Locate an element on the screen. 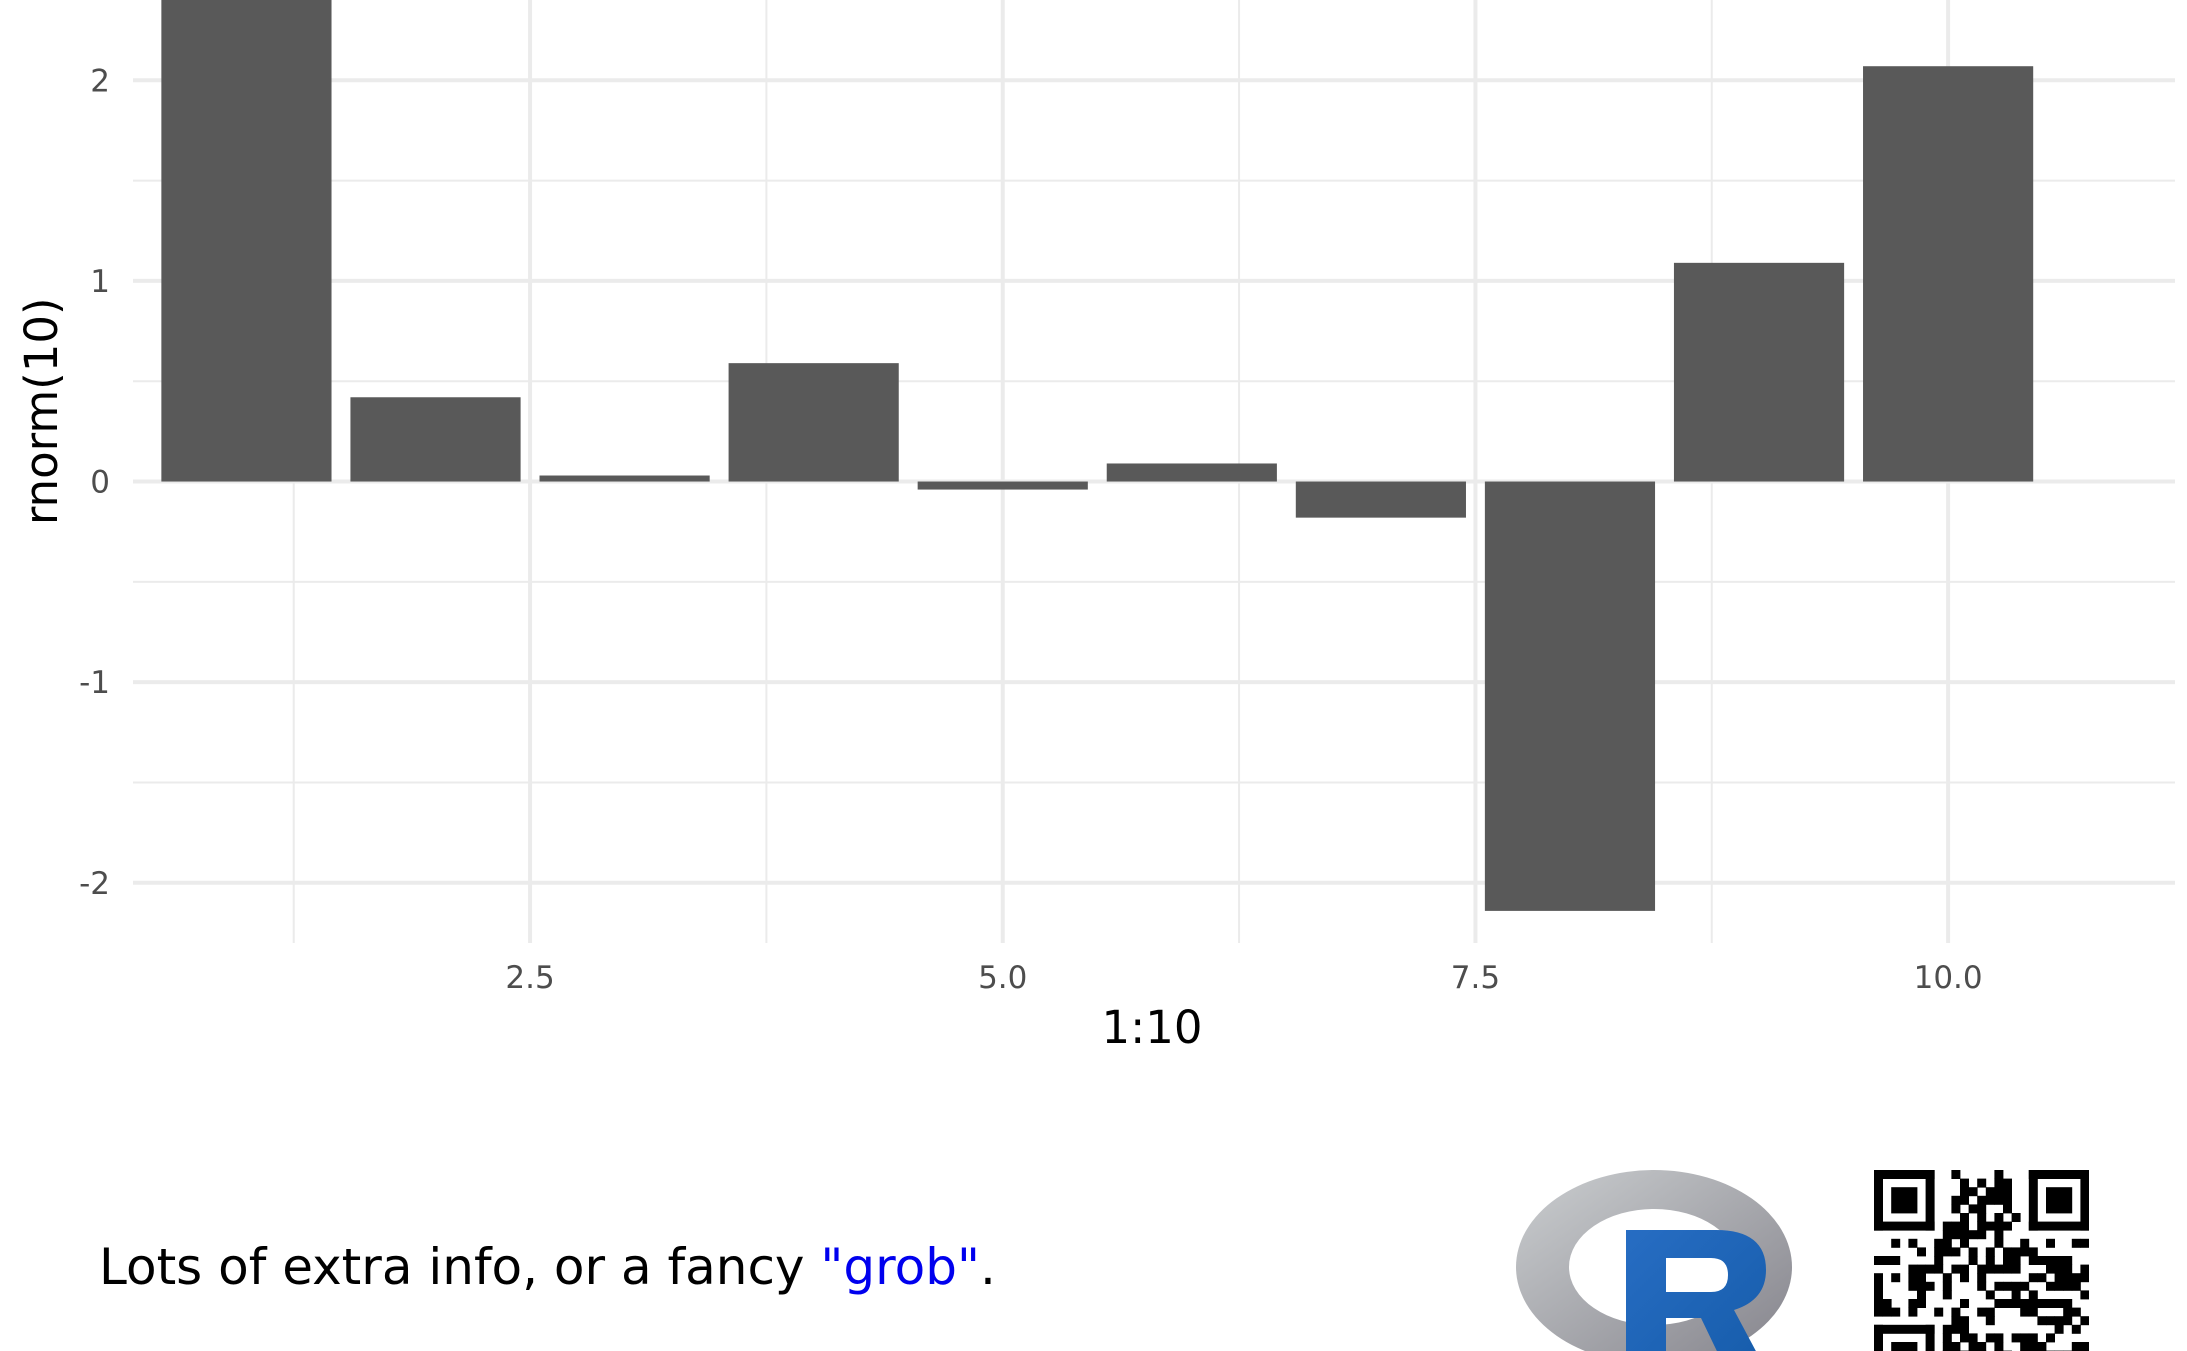 This screenshot has width=2187, height=1351. y-tick-label: -1 is located at coordinates (94, 683).